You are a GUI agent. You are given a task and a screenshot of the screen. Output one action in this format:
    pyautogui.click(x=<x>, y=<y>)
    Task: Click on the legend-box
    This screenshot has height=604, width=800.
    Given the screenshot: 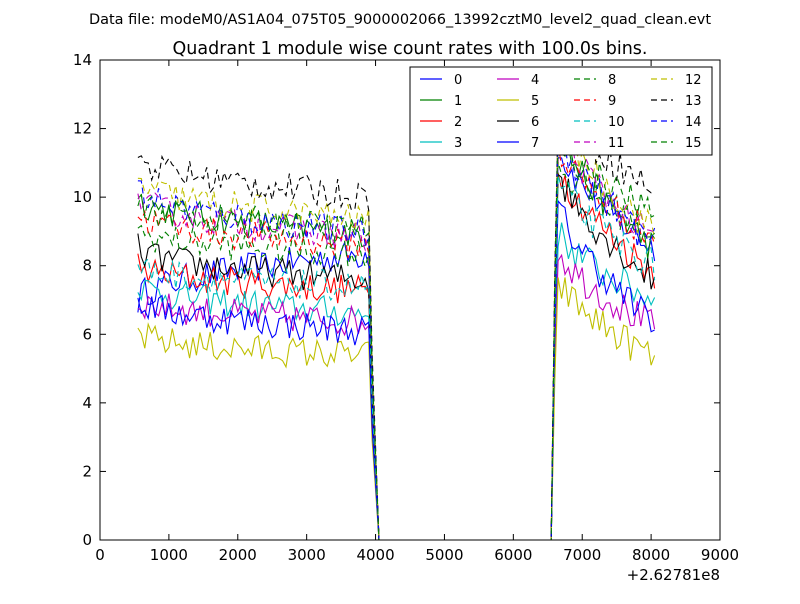 What is the action you would take?
    pyautogui.click(x=561, y=111)
    